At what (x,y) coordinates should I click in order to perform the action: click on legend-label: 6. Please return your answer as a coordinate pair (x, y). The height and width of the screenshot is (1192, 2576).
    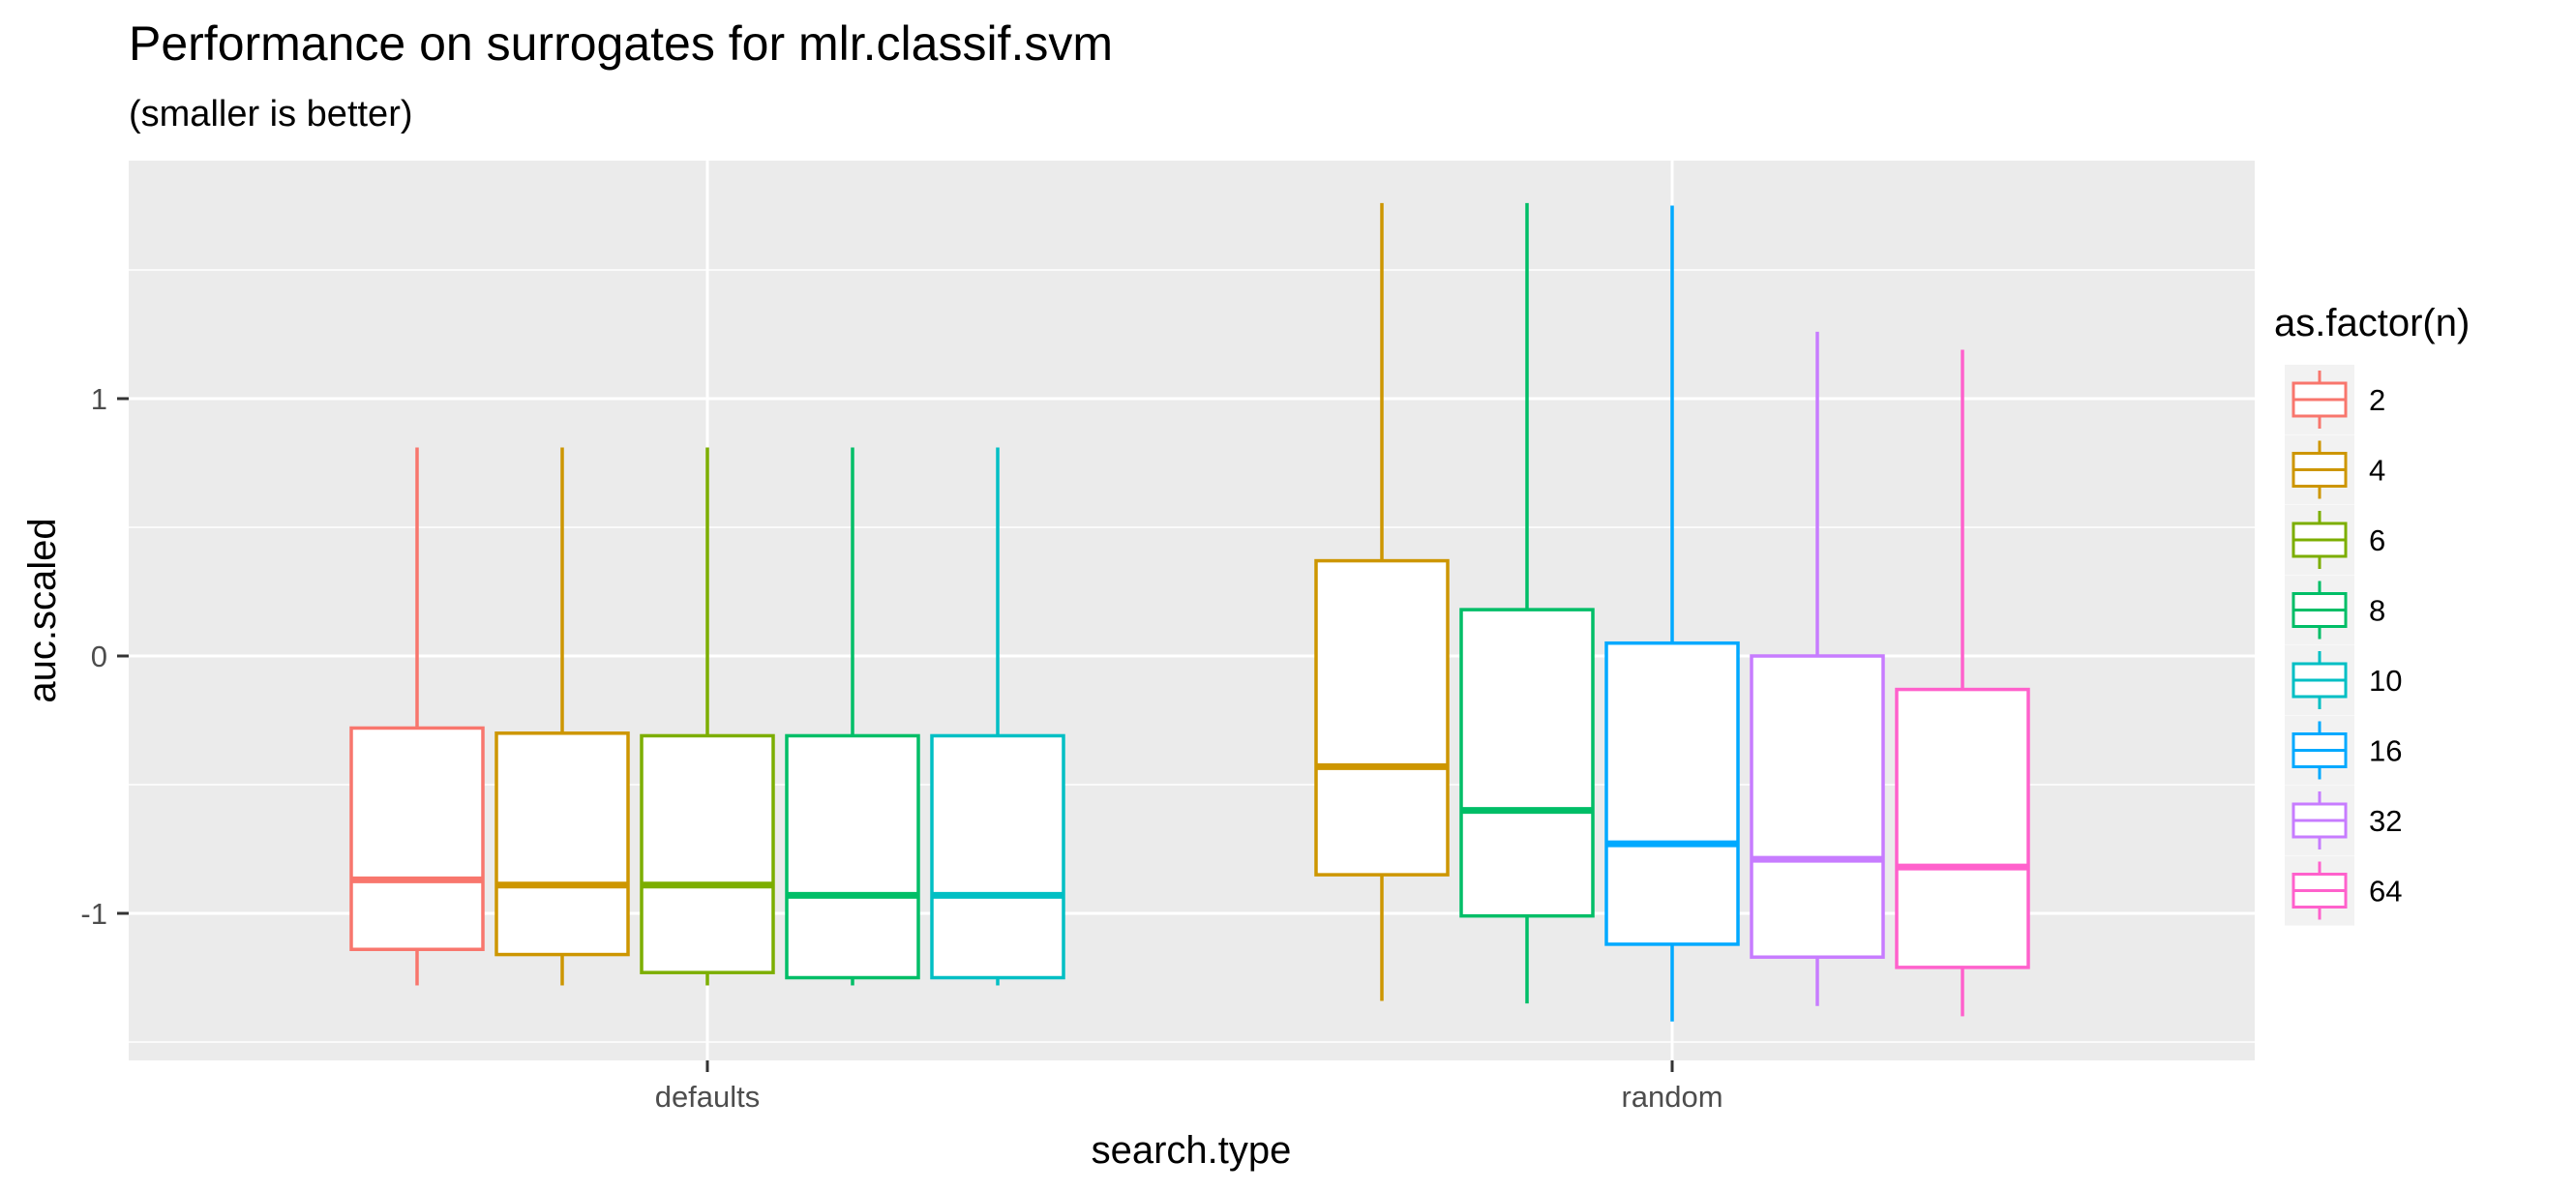
    Looking at the image, I should click on (2377, 540).